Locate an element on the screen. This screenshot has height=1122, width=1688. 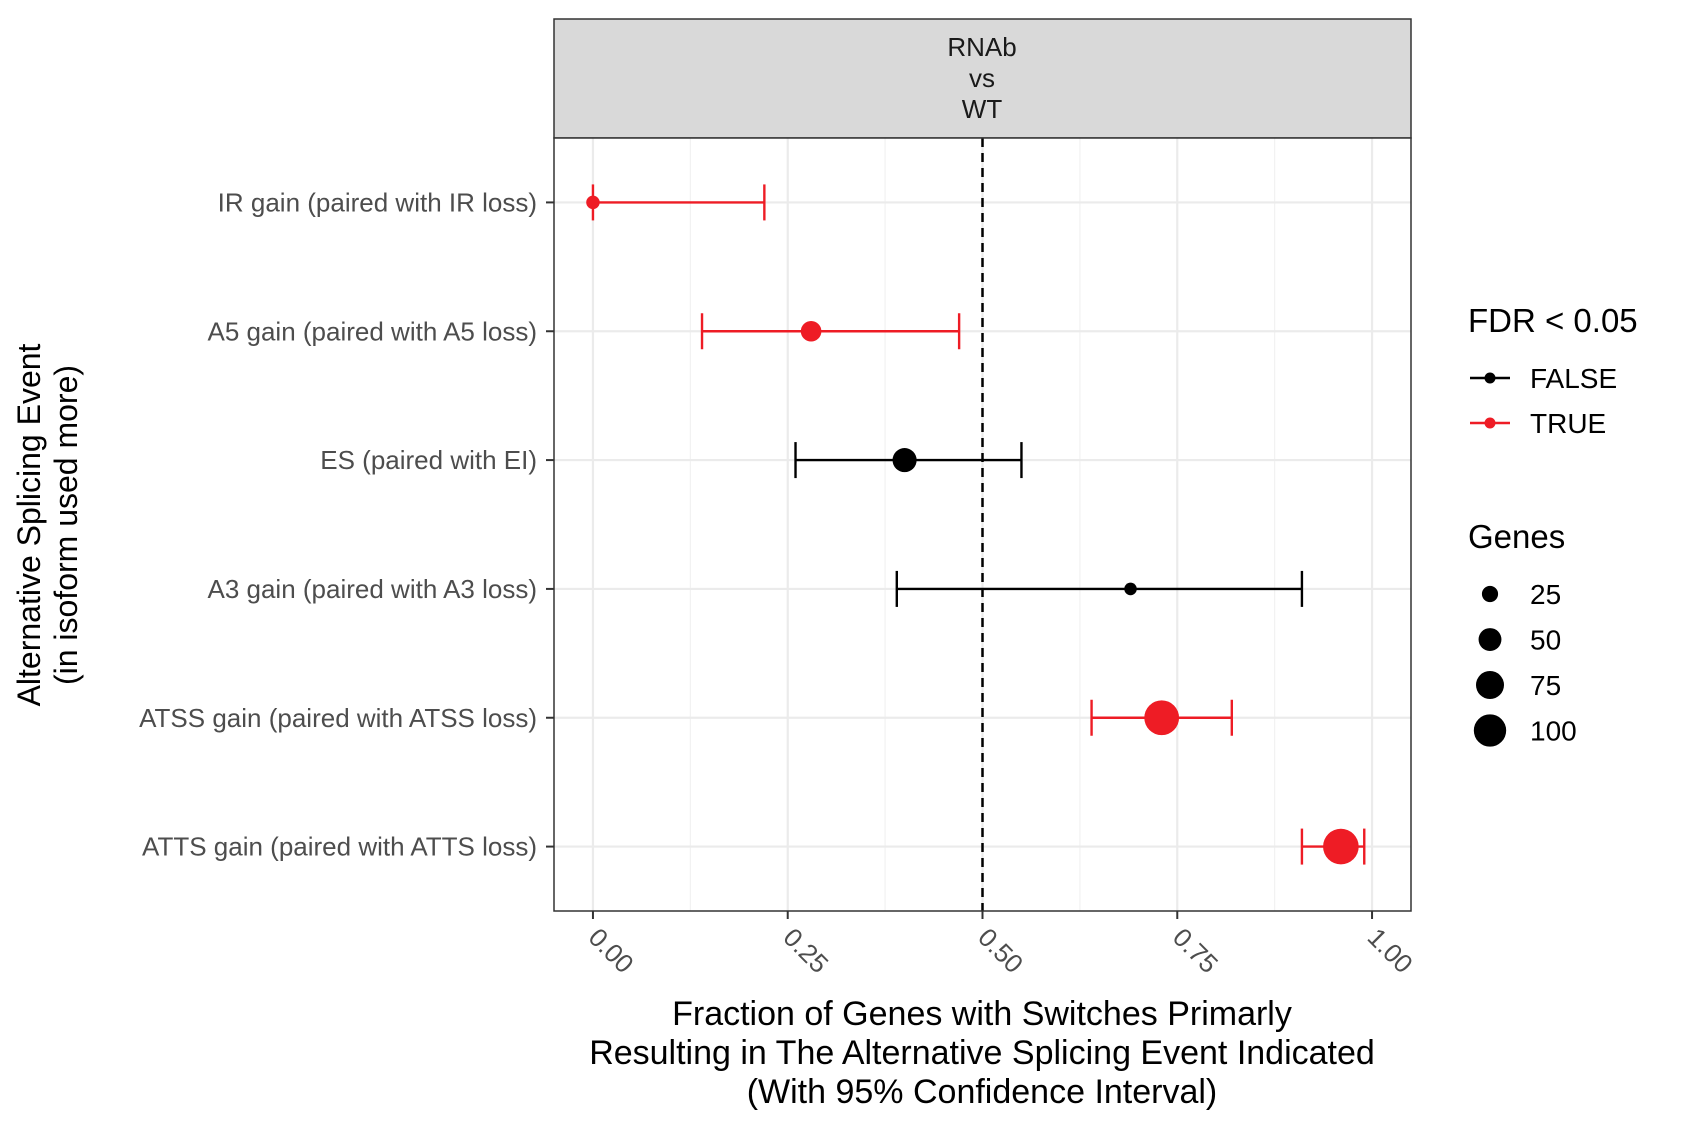
x-axis: 0.00 0.25 0.50 0.75 1.00 is located at coordinates (1001, 945).